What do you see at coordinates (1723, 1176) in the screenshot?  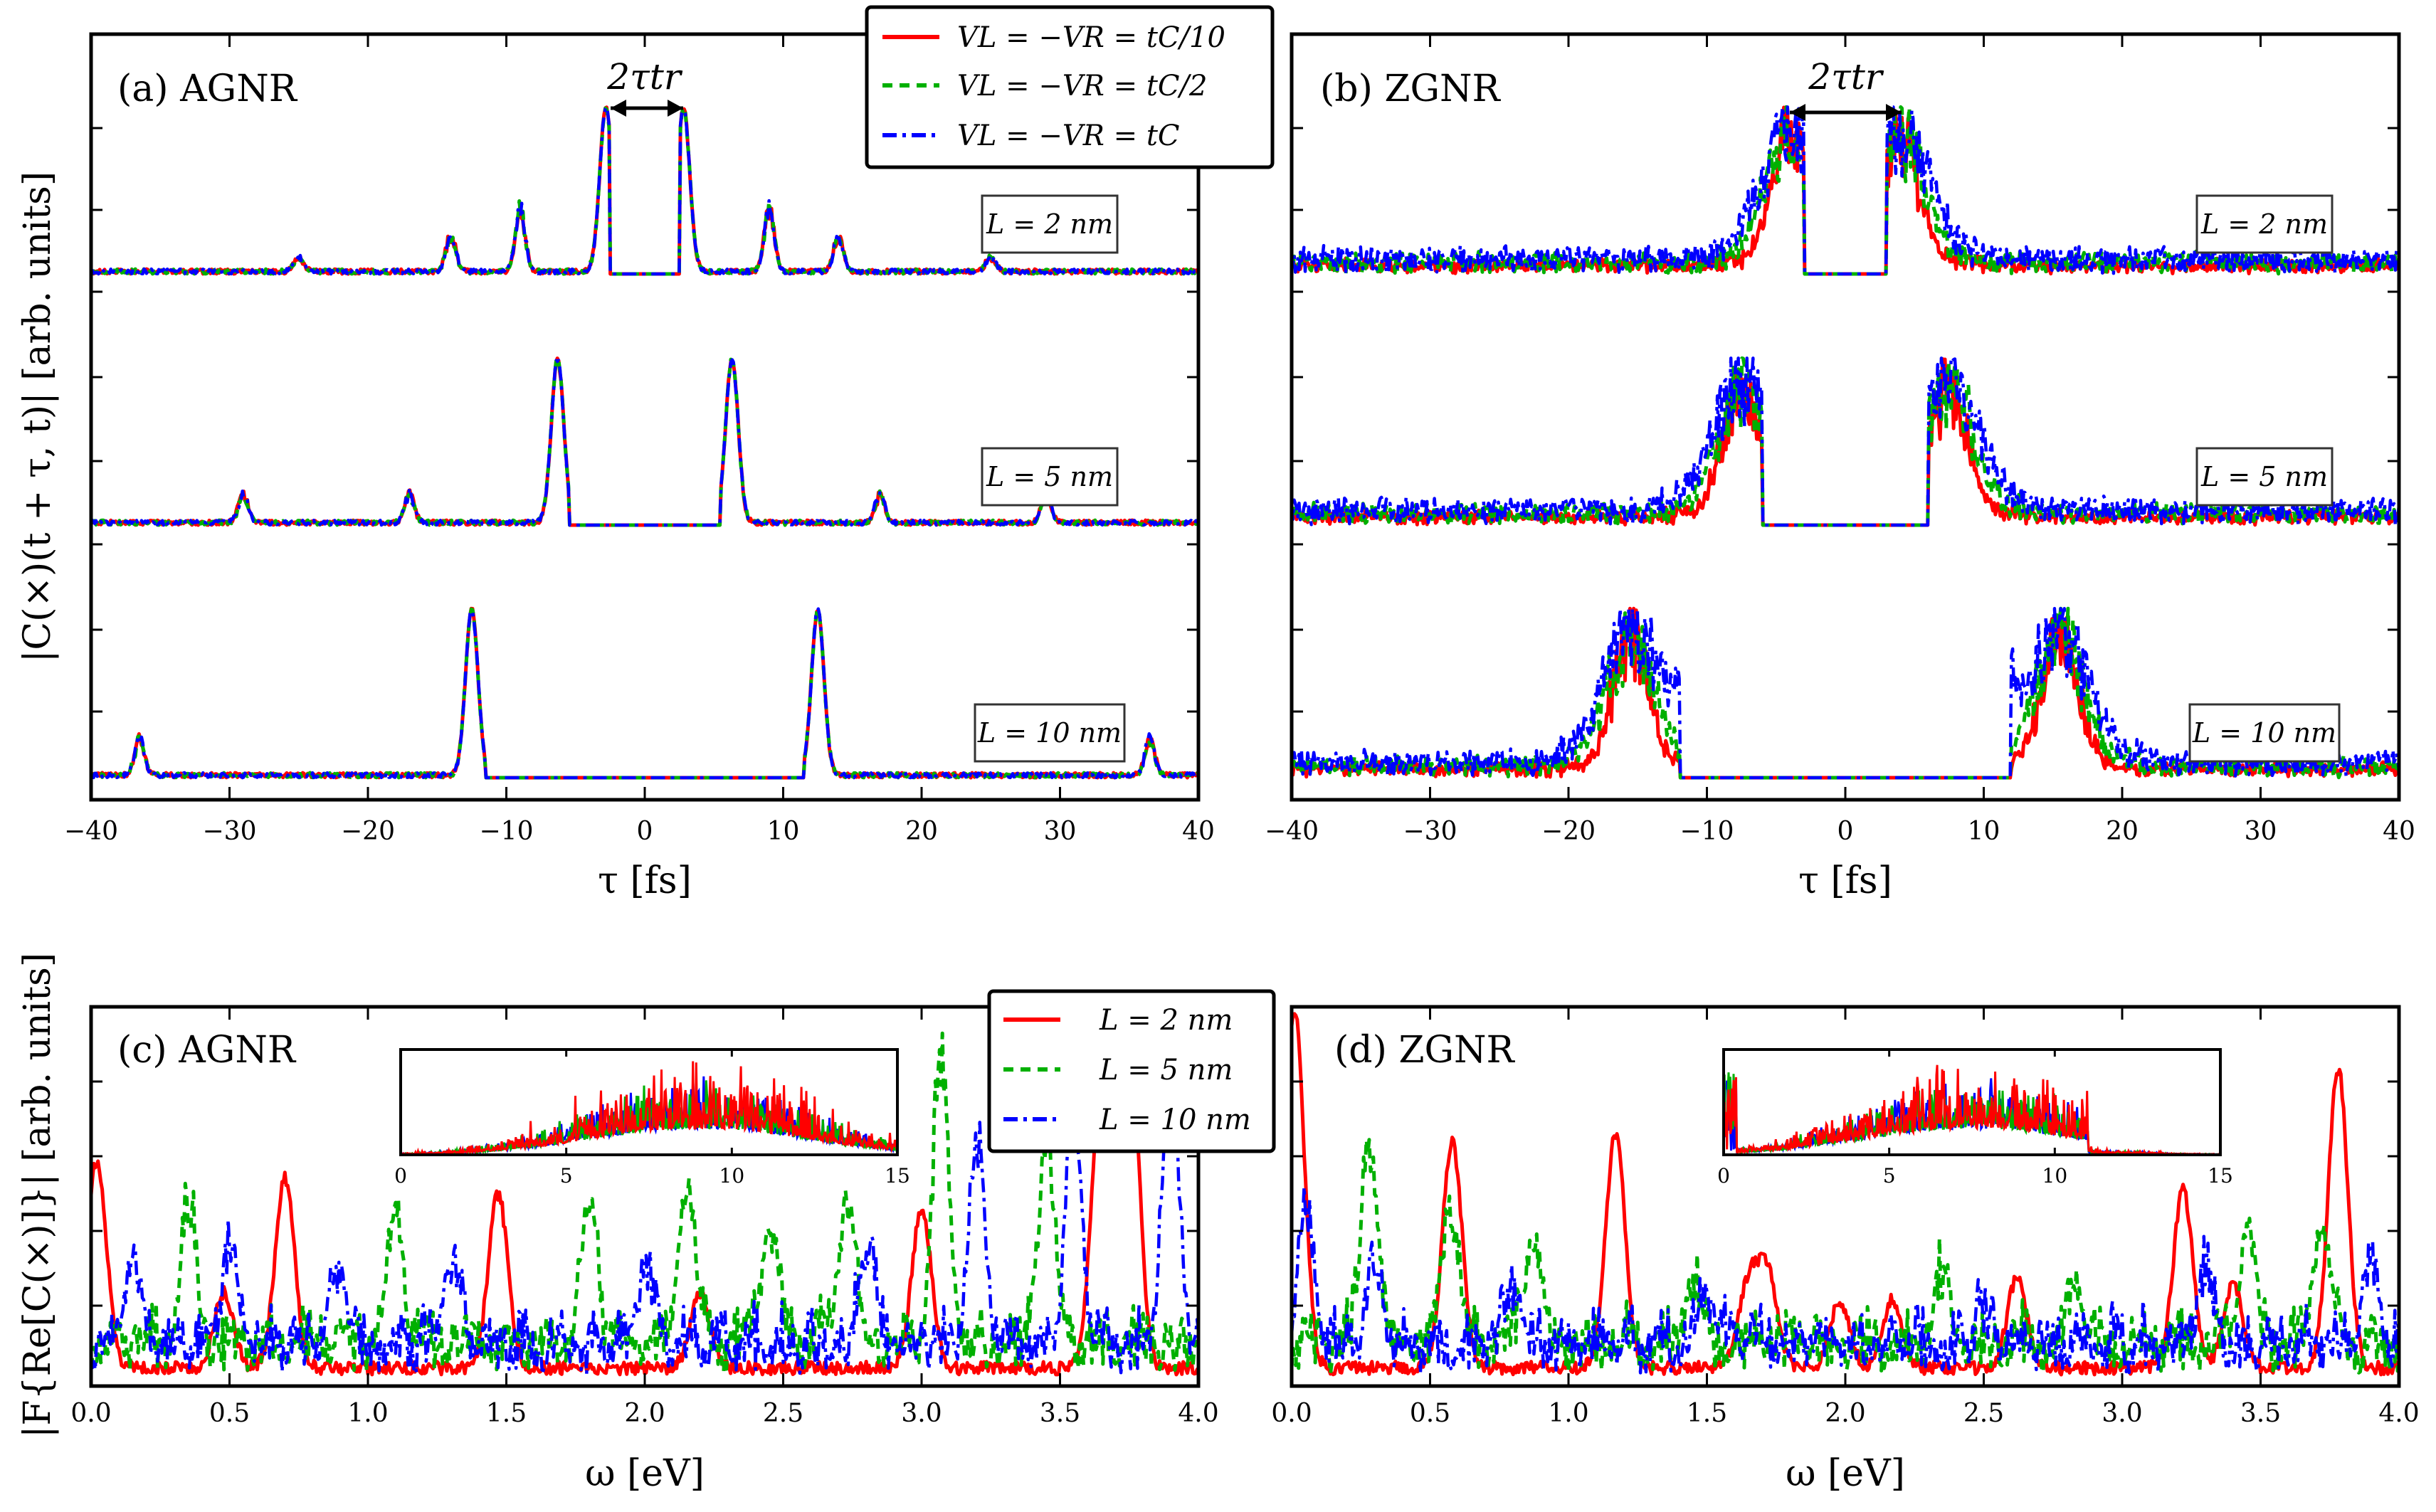 I see `panel-d-xtick-label: 0` at bounding box center [1723, 1176].